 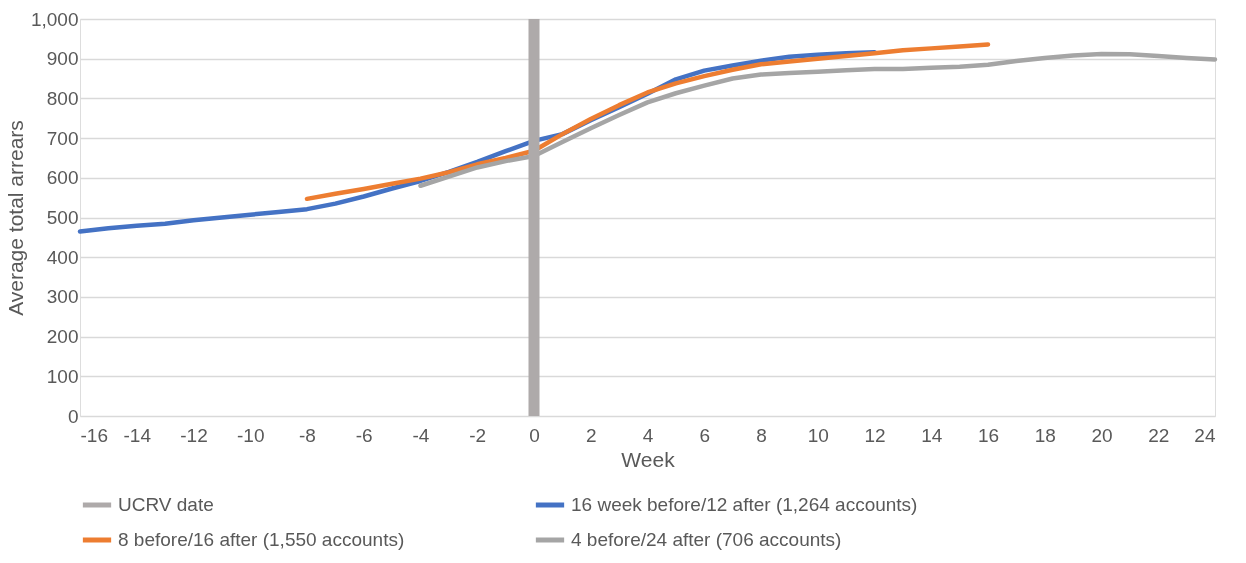 I want to click on y-tick-label: 200, so click(x=62, y=337).